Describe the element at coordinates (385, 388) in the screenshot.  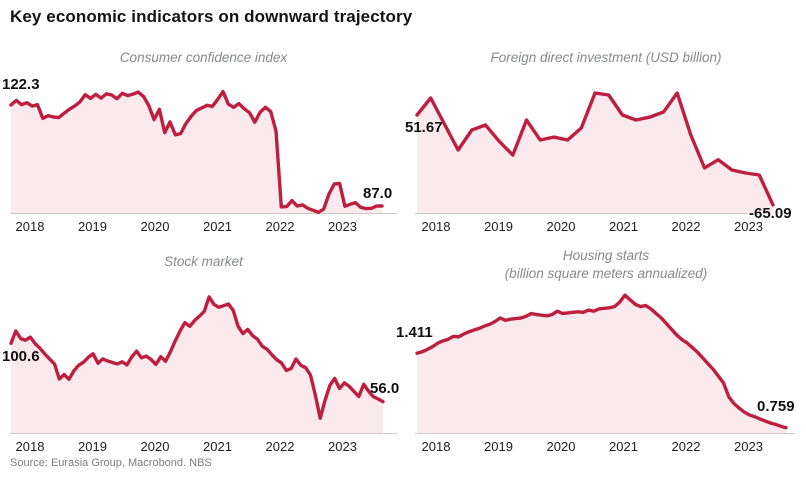
I see `end-value-label-stock: 56.0` at that location.